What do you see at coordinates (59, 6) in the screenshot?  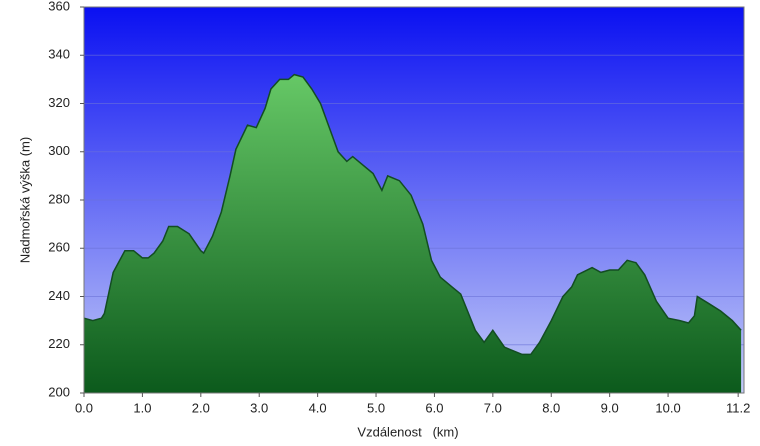 I see `y-tick-label: 360` at bounding box center [59, 6].